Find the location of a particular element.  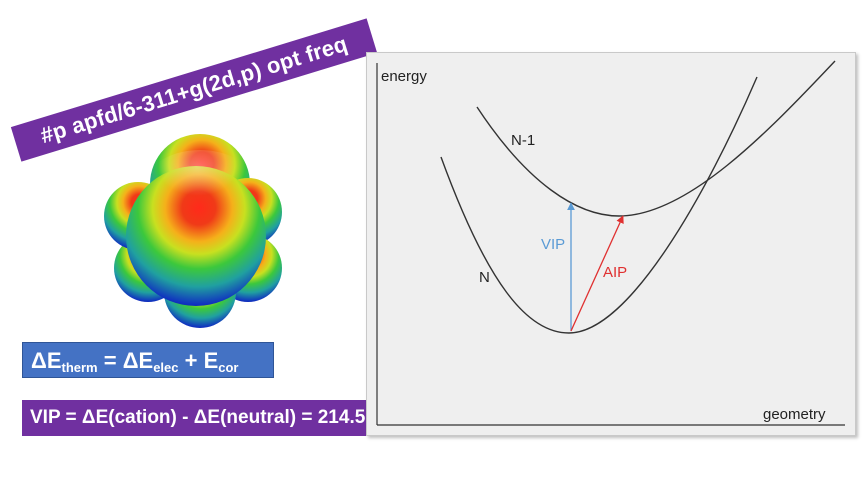

cation-curve is located at coordinates (656, 138).